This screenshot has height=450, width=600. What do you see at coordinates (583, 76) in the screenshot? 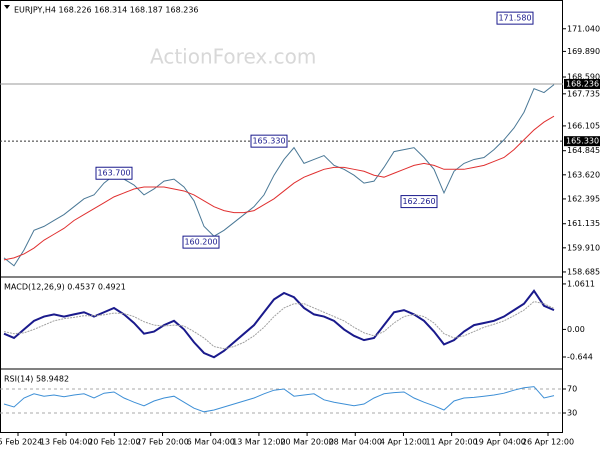
I see `y-tick-label: 168.590` at bounding box center [583, 76].